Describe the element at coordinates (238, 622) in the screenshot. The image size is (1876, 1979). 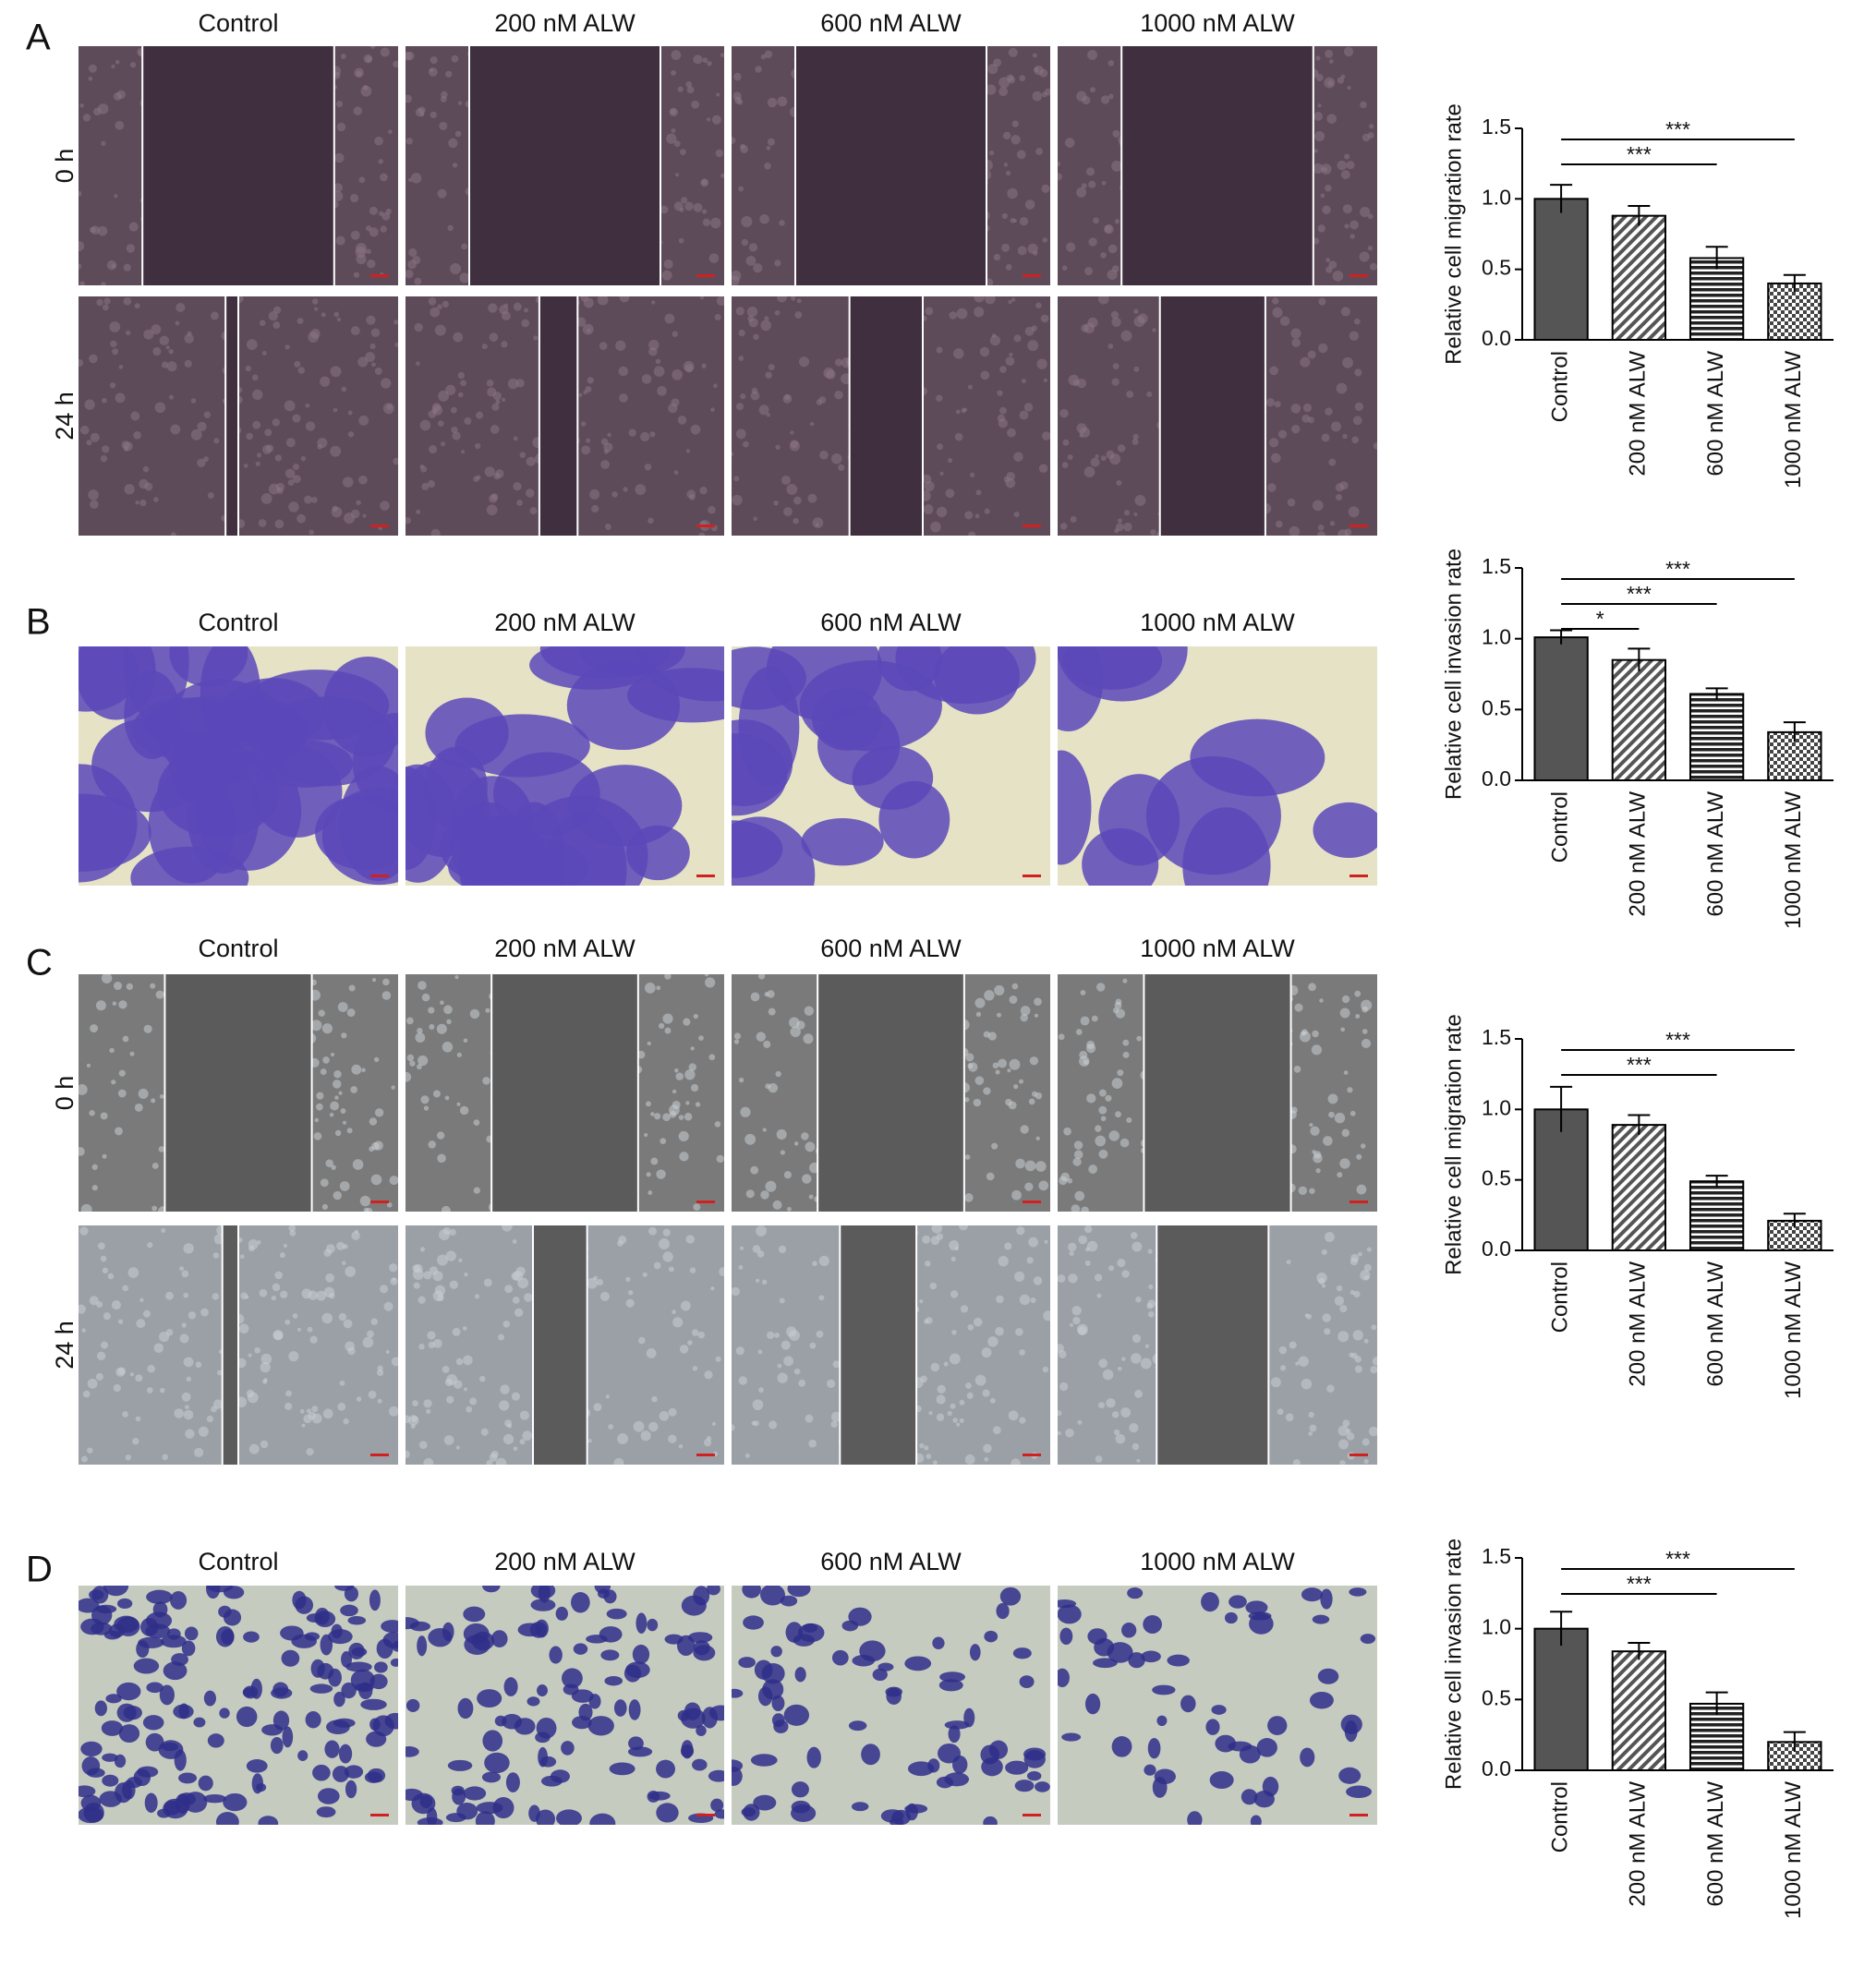
I see `column-header: Control` at that location.